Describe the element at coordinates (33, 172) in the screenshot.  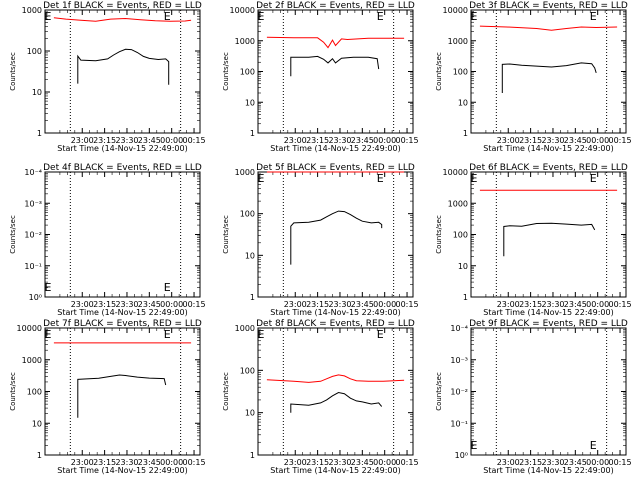
I see `y-tick-label: 10⁻⁴` at that location.